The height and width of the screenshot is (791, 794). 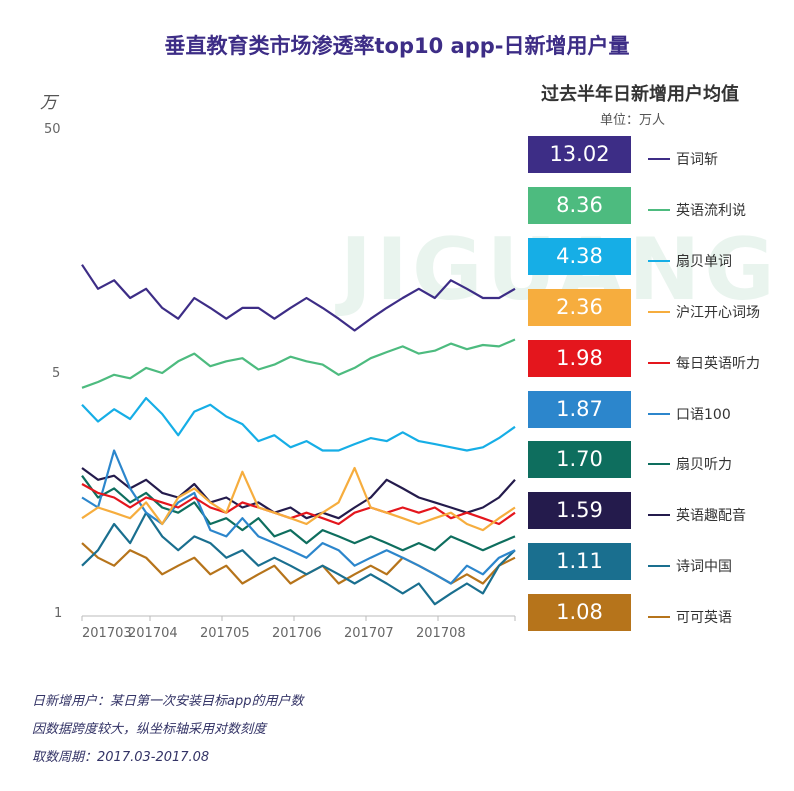 What do you see at coordinates (697, 160) in the screenshot?
I see `legend-label-0: 百词斩` at bounding box center [697, 160].